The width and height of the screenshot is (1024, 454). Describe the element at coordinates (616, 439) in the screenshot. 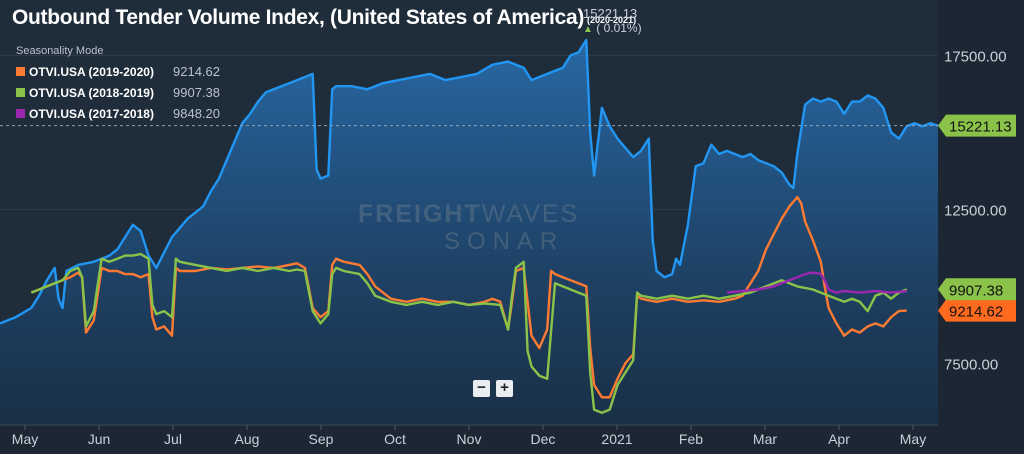

I see `x-tick-label: 2021` at that location.